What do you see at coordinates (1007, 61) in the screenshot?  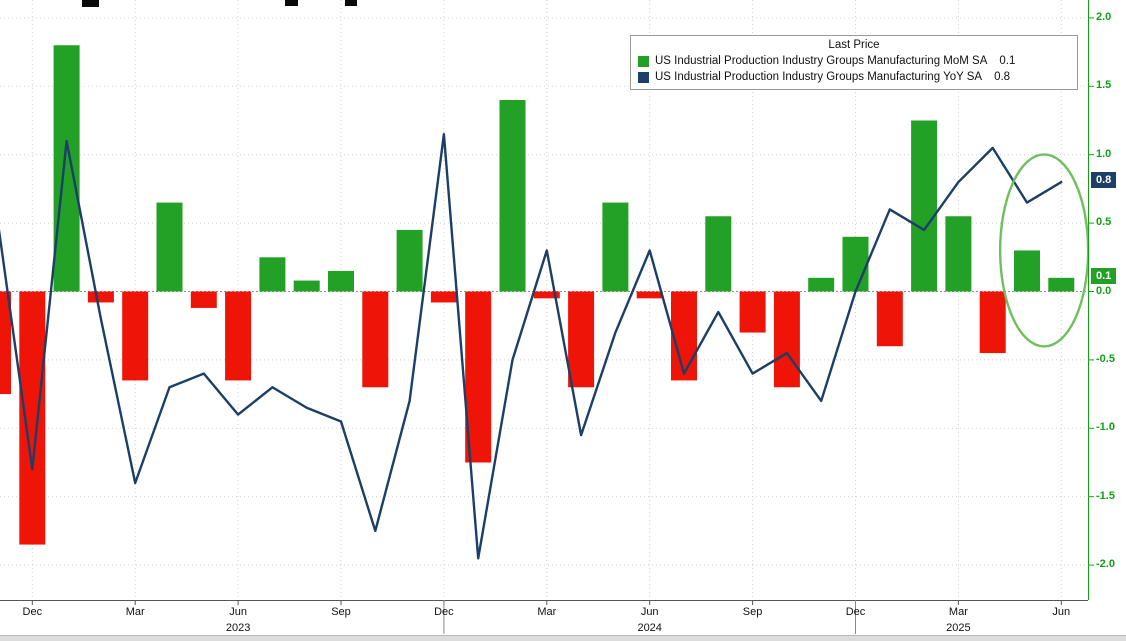 I see `mom-series-last-price: 0.1` at bounding box center [1007, 61].